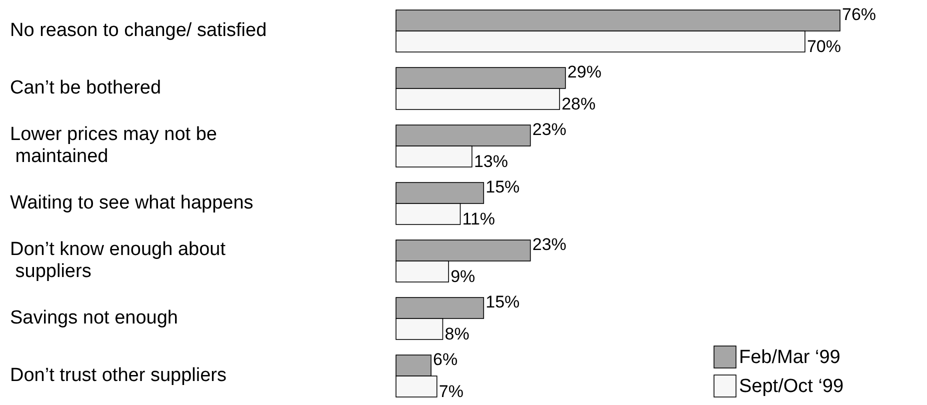 Image resolution: width=927 pixels, height=405 pixels. I want to click on data-label: 6%, so click(445, 359).